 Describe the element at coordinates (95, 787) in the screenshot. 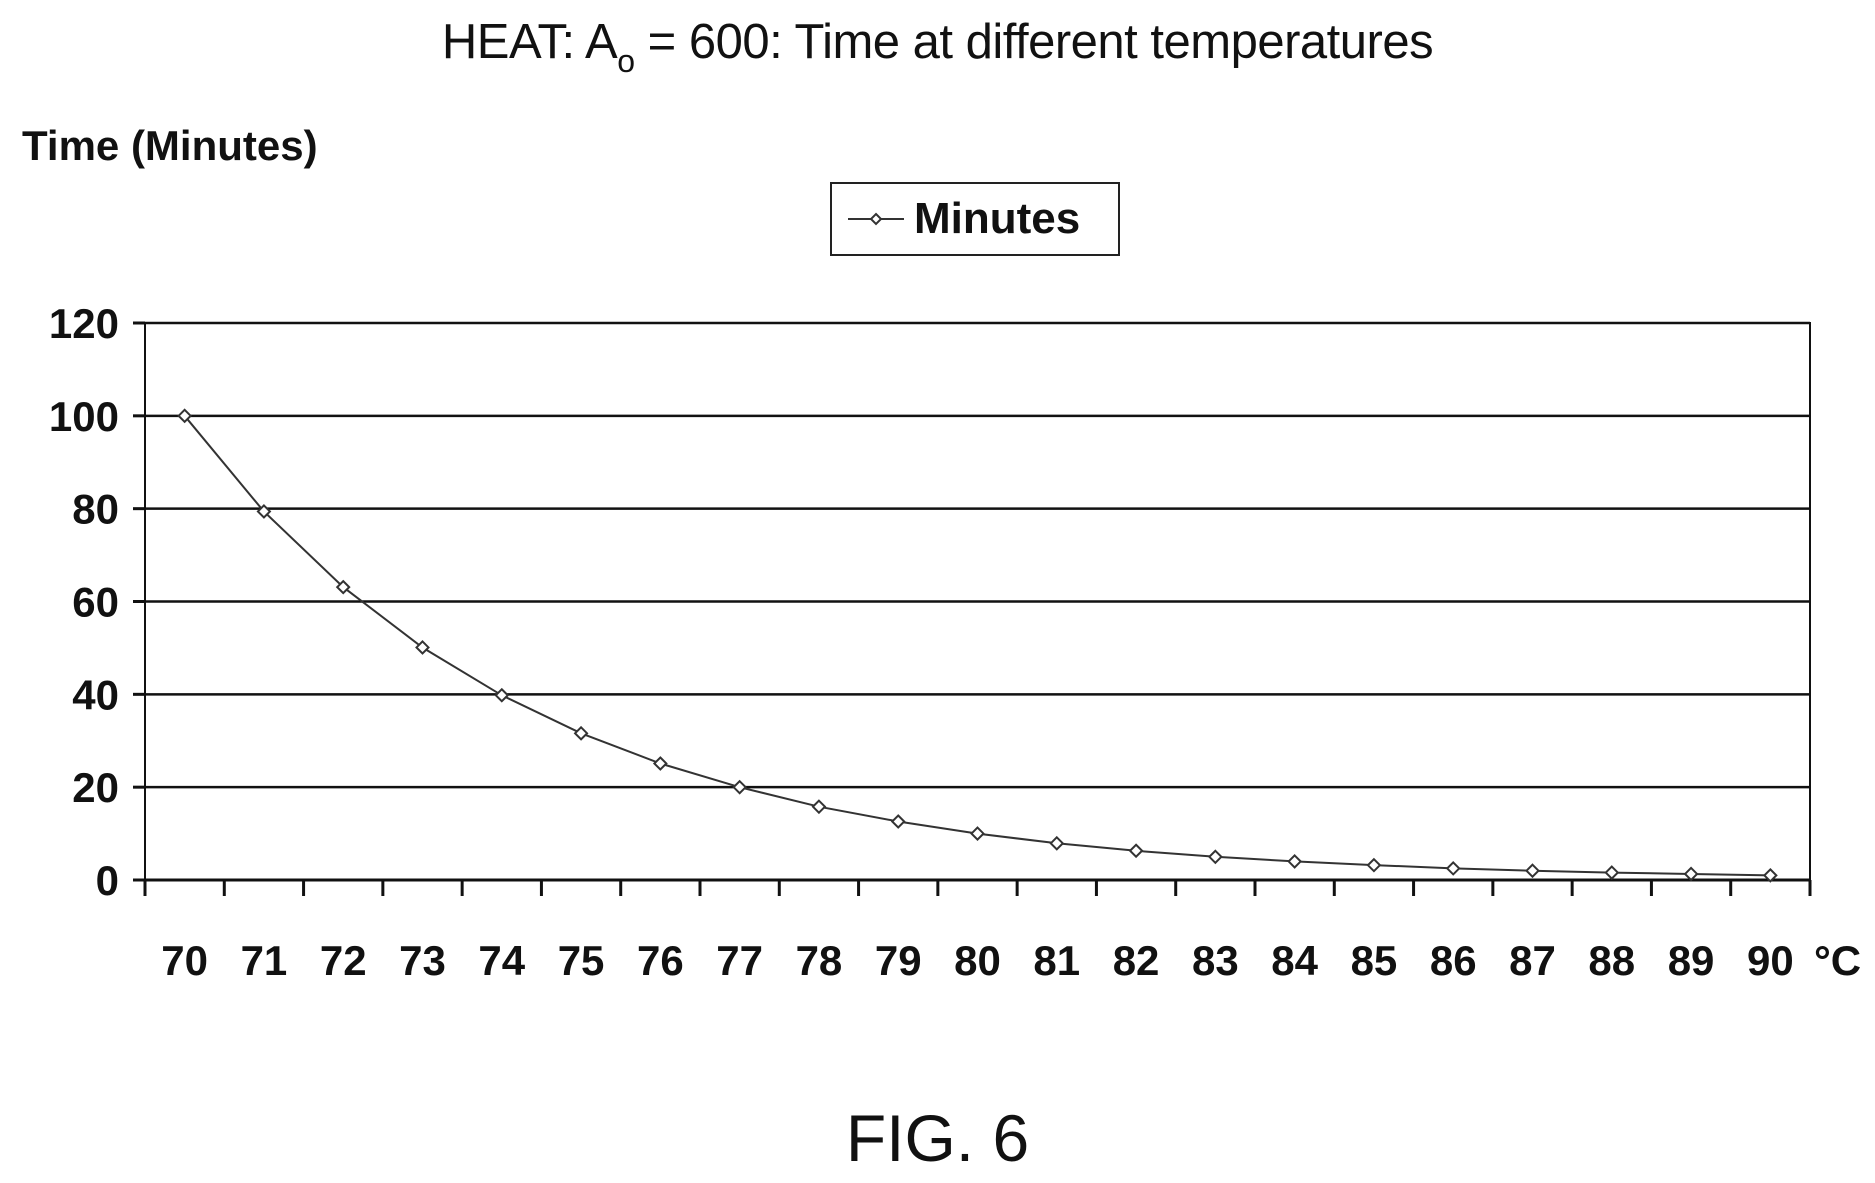

I see `y-tick-label: 20` at that location.